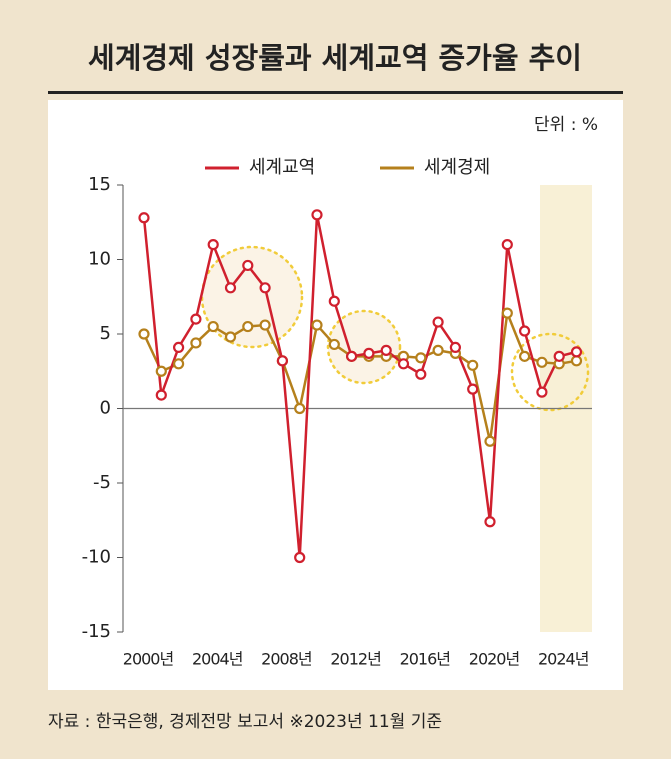  What do you see at coordinates (99, 184) in the screenshot?
I see `y-tick-label: 15` at bounding box center [99, 184].